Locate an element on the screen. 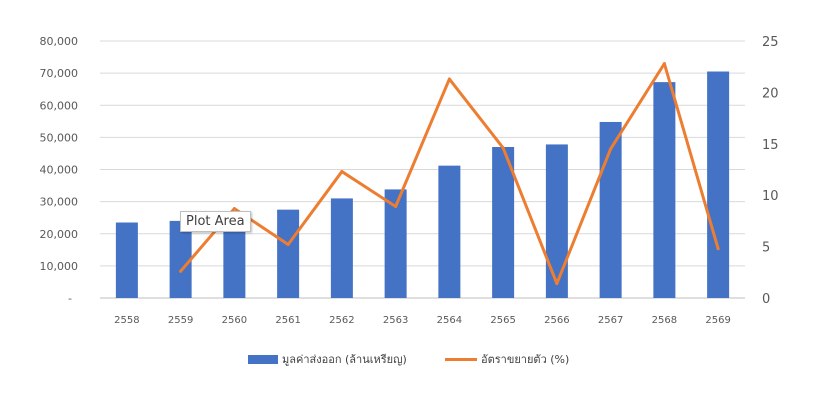  left-axis-tick-label: 50,000 is located at coordinates (59, 137).